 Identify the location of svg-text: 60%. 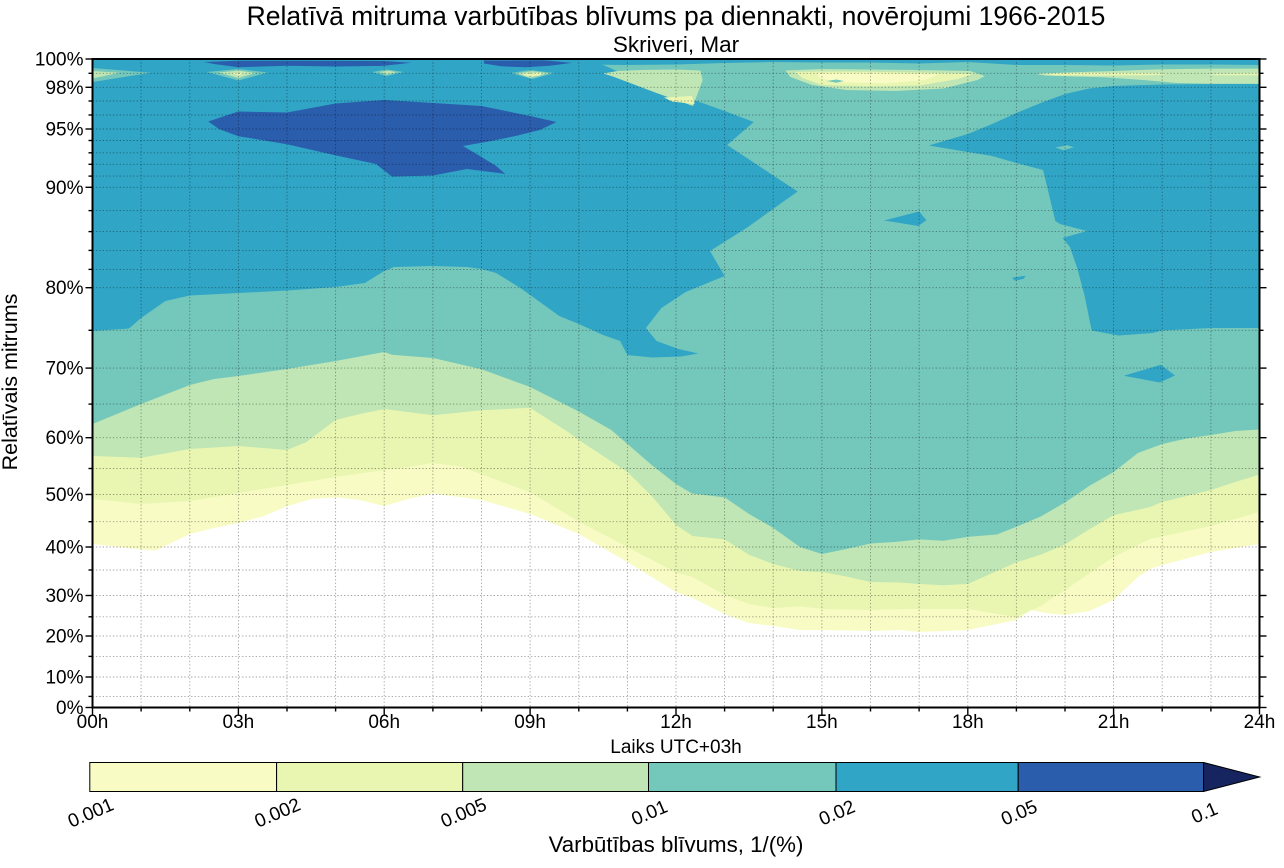
(64, 438).